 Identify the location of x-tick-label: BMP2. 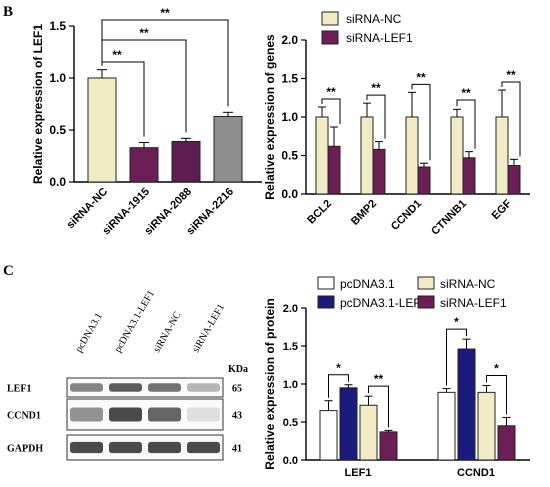
(364, 213).